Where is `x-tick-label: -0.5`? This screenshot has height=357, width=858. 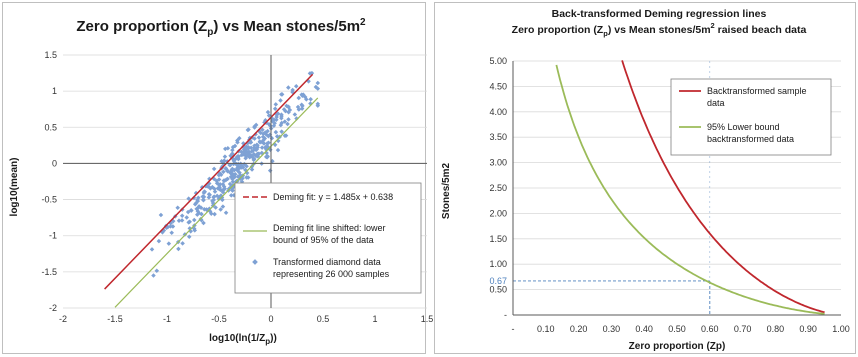 x-tick-label: -0.5 is located at coordinates (219, 319).